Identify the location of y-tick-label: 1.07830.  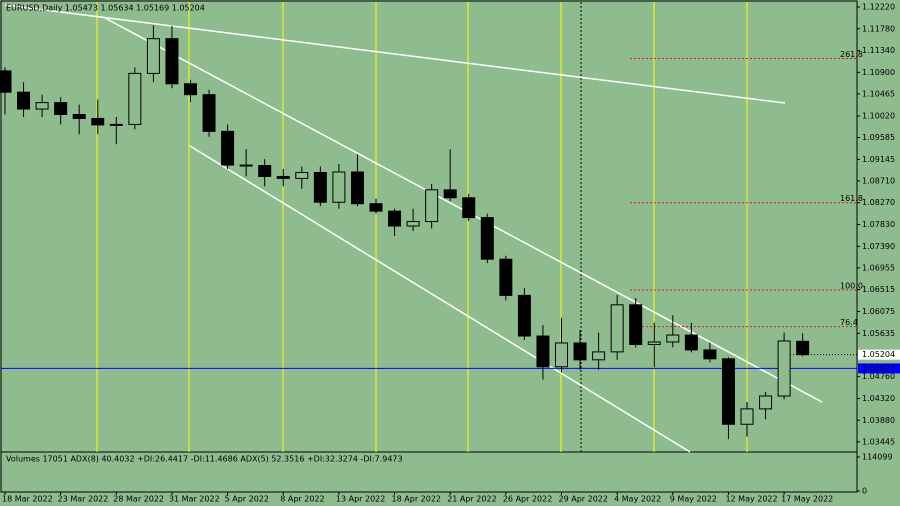
(878, 224).